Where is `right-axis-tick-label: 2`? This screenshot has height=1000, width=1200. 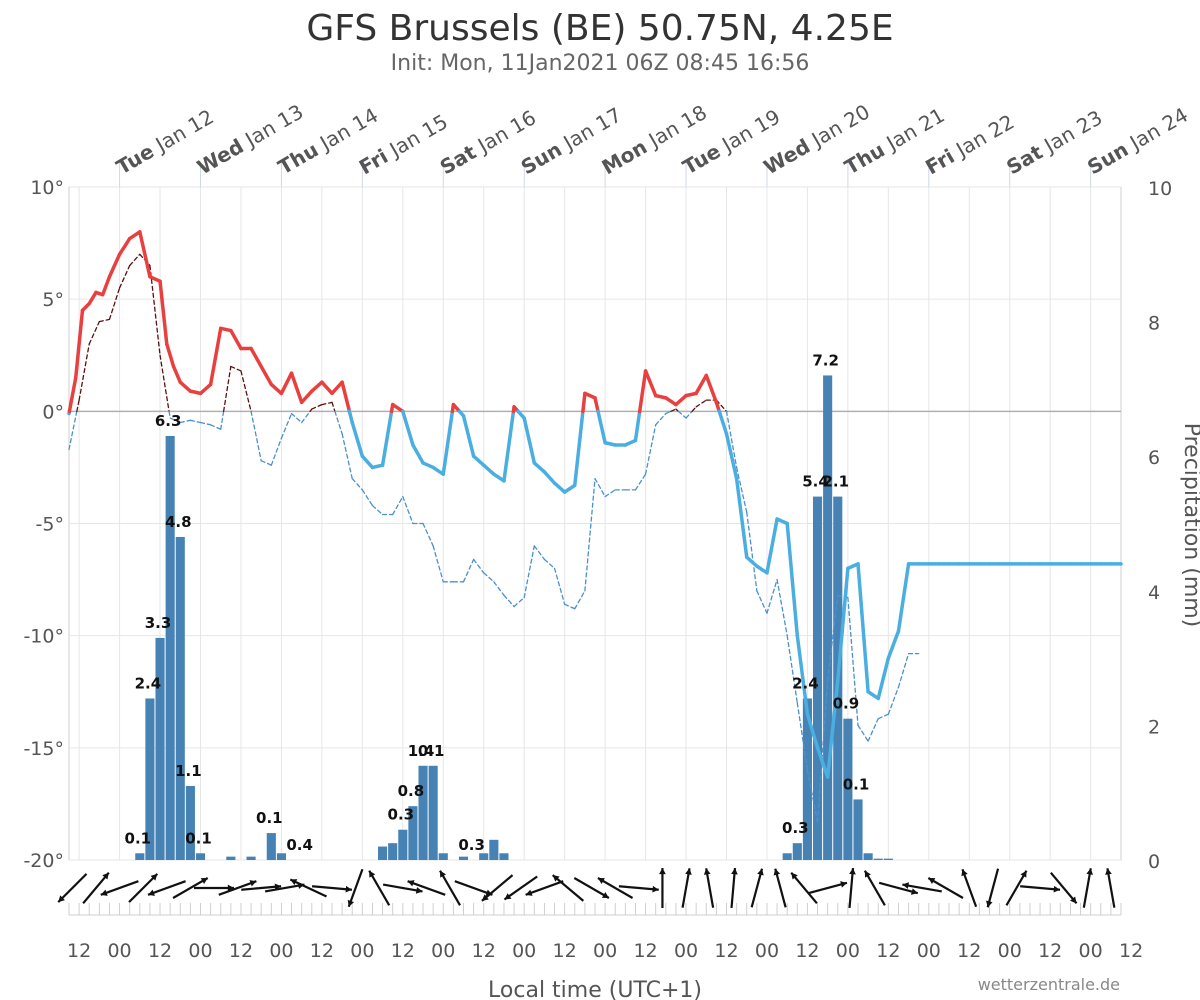
right-axis-tick-label: 2 is located at coordinates (1154, 727).